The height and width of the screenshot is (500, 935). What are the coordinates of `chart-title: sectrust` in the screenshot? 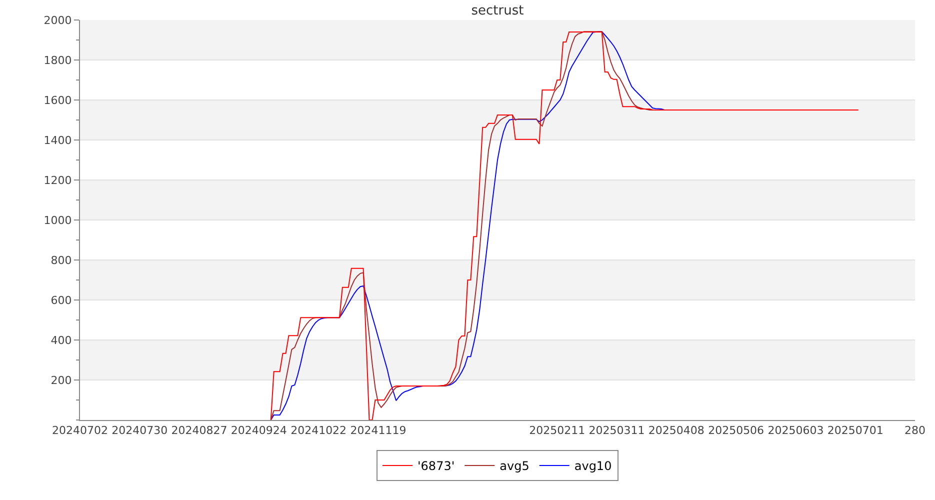 It's located at (497, 11).